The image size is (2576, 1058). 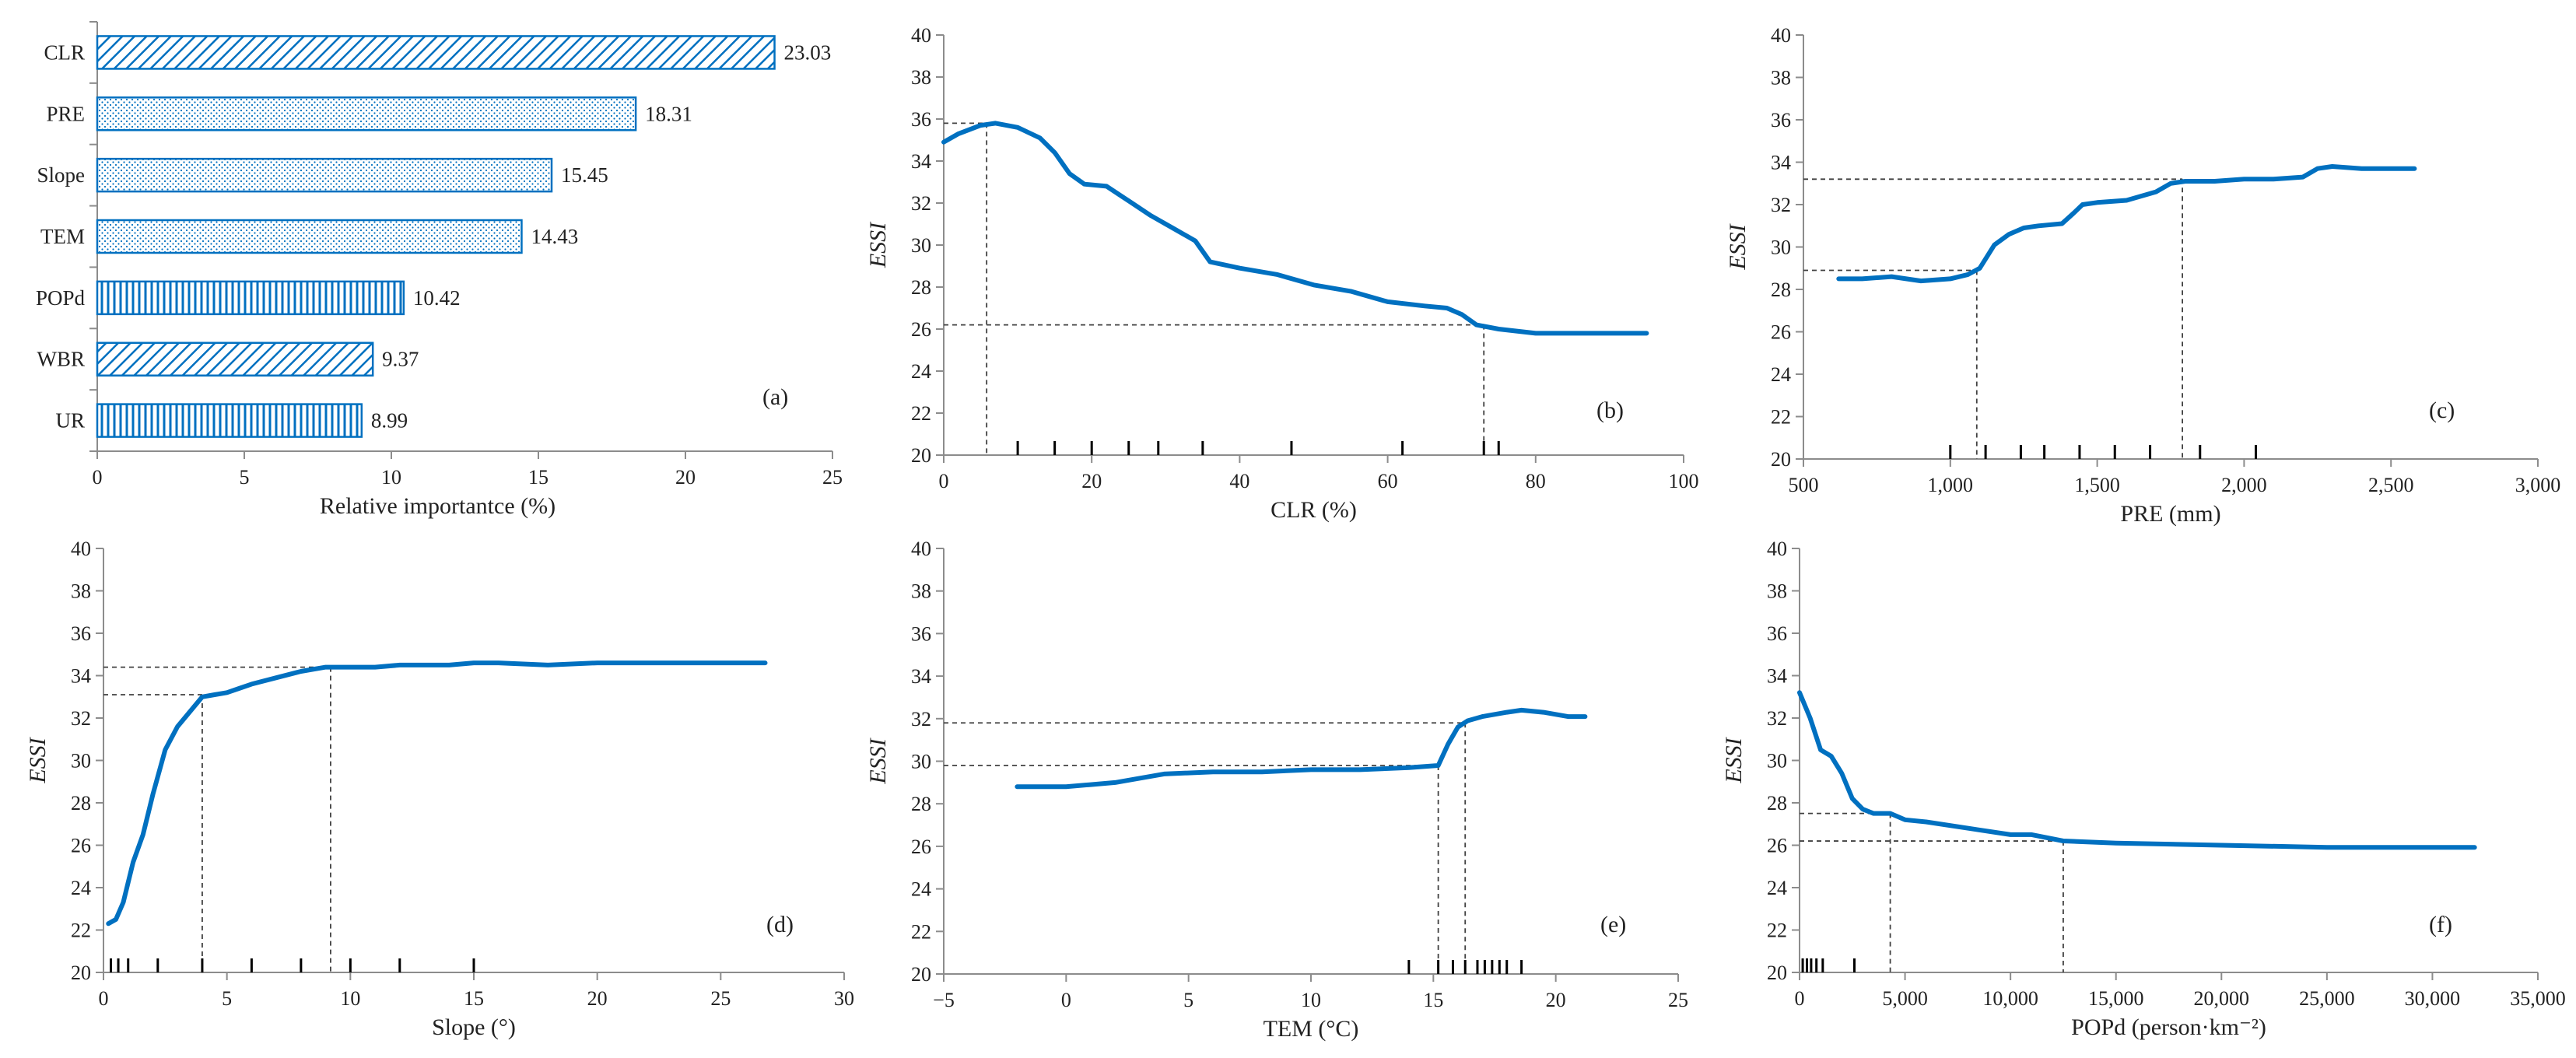 What do you see at coordinates (2244, 485) in the screenshot?
I see `x-tick-label: 2,000` at bounding box center [2244, 485].